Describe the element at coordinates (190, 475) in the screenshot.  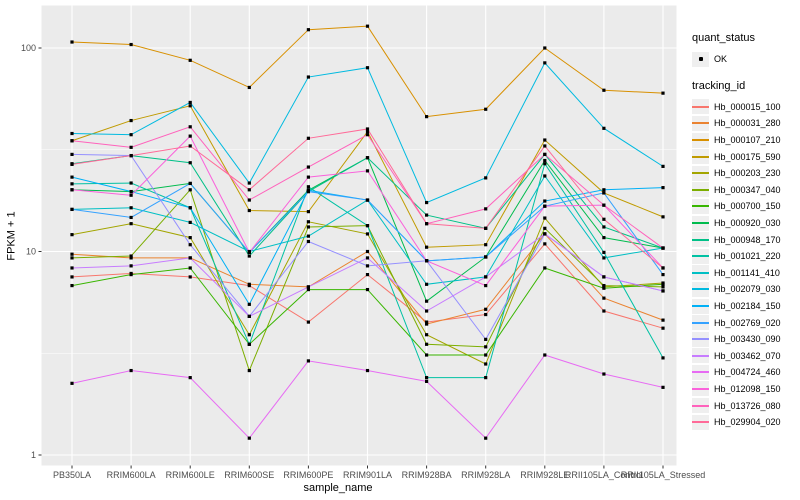
I see `x-tick-label: RRIM600LE` at that location.